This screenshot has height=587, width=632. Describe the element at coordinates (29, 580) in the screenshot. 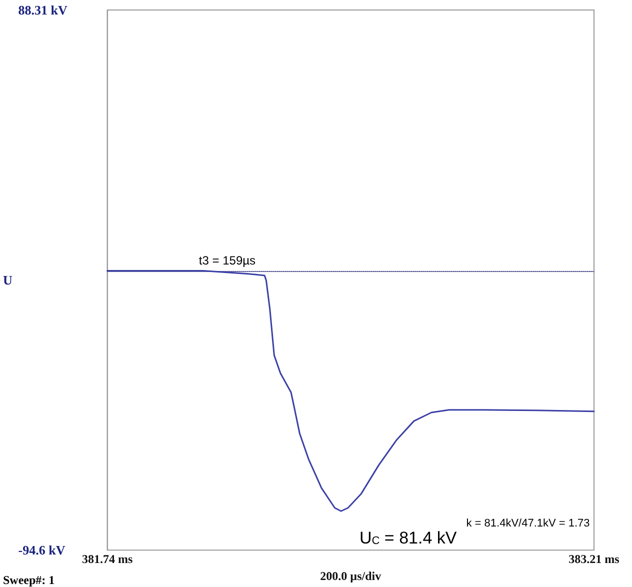

I see `text: Sweep#: 1` at that location.